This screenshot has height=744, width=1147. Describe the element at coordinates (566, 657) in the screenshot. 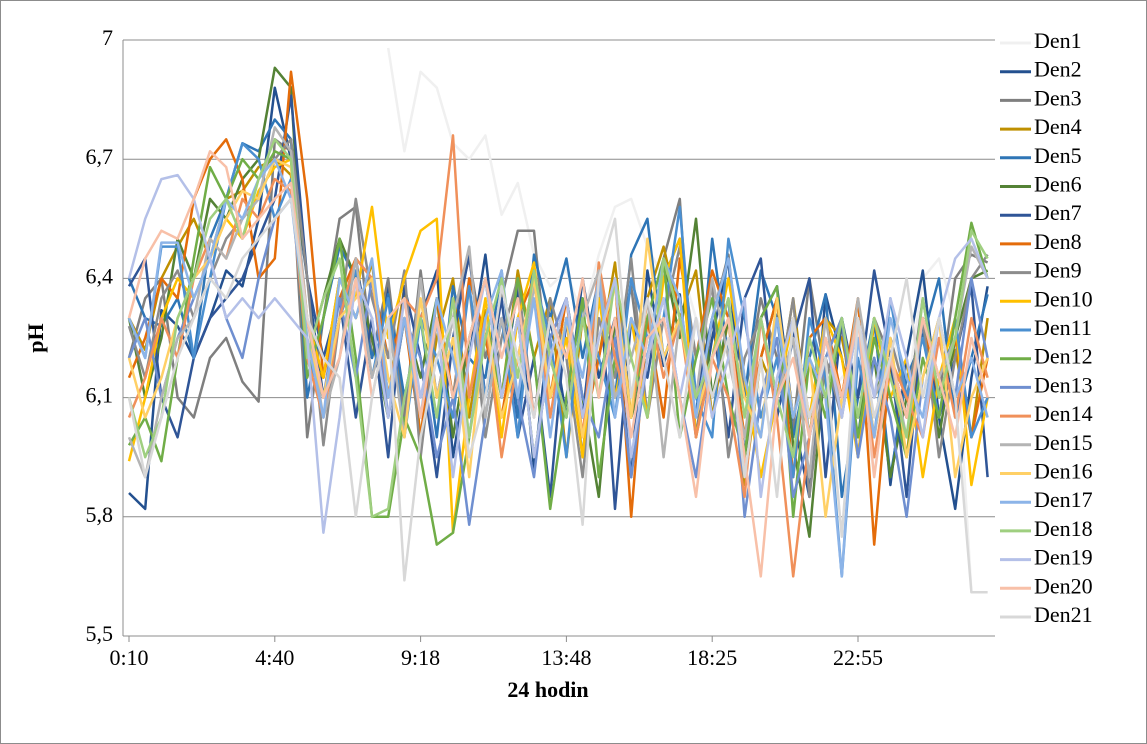

I see `x-tick-label: 13:48` at that location.